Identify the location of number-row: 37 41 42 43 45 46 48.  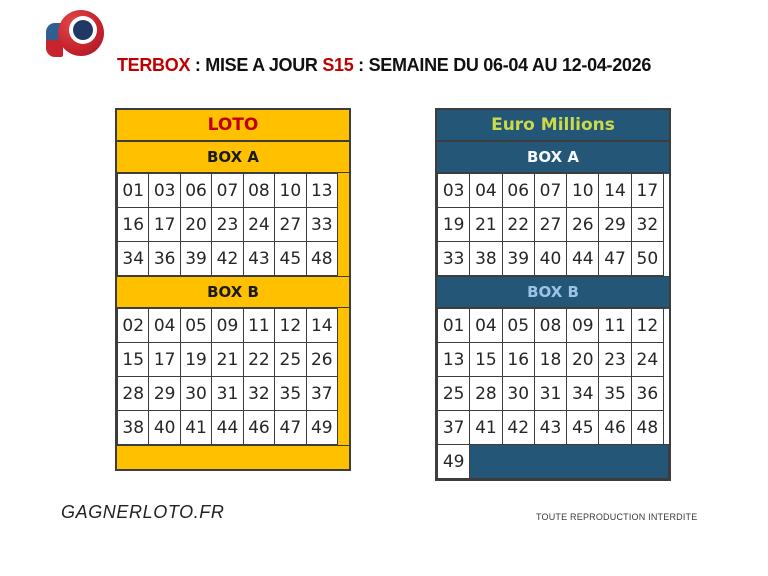
(552, 427).